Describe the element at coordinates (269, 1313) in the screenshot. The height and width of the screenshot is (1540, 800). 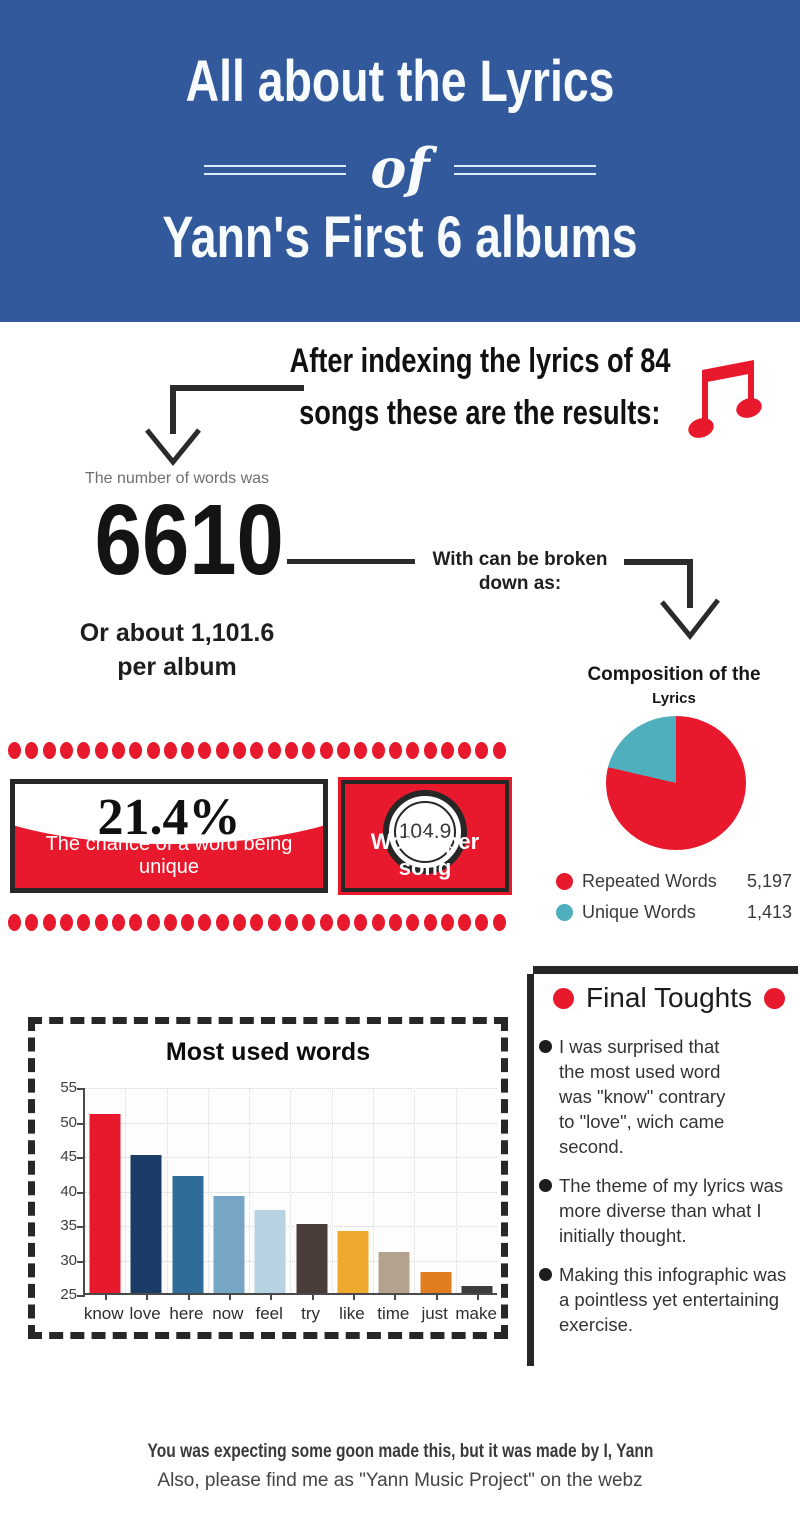
I see `x-label-feel: feel` at that location.